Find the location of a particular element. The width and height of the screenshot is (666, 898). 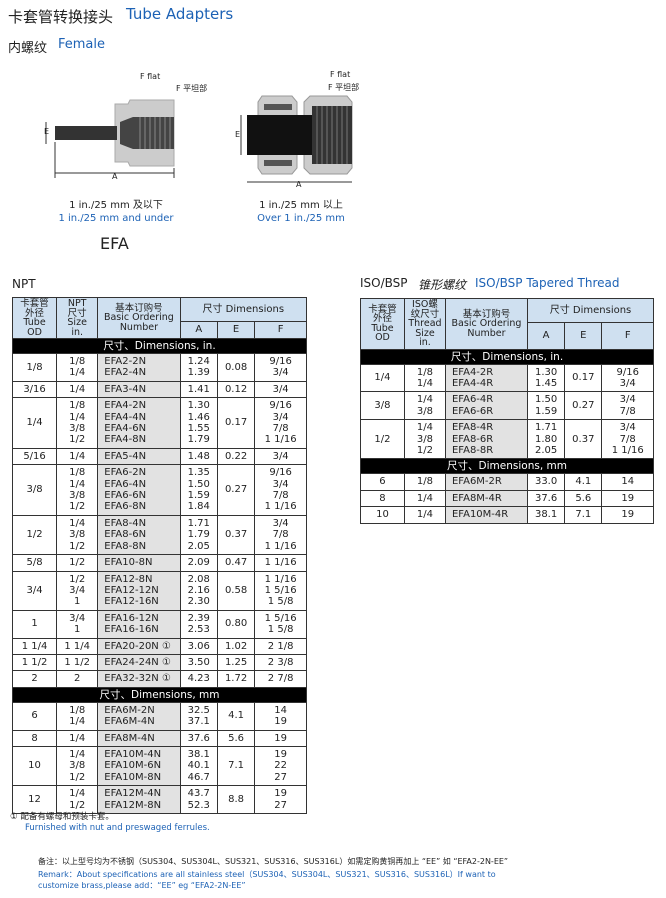

cell-dim-a: 33.0 is located at coordinates (546, 482).